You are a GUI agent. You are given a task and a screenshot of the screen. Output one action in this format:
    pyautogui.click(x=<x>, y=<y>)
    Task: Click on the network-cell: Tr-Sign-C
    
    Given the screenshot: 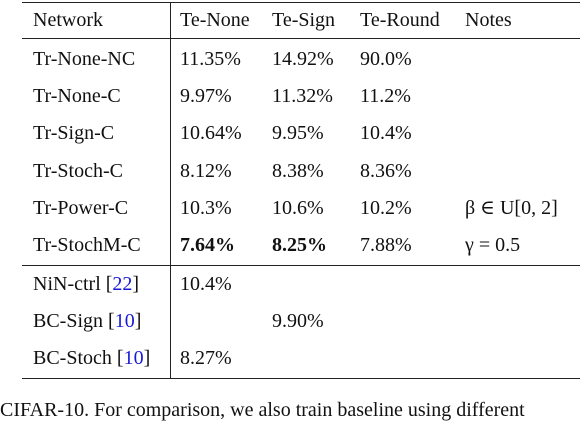 What is the action you would take?
    pyautogui.click(x=73, y=133)
    